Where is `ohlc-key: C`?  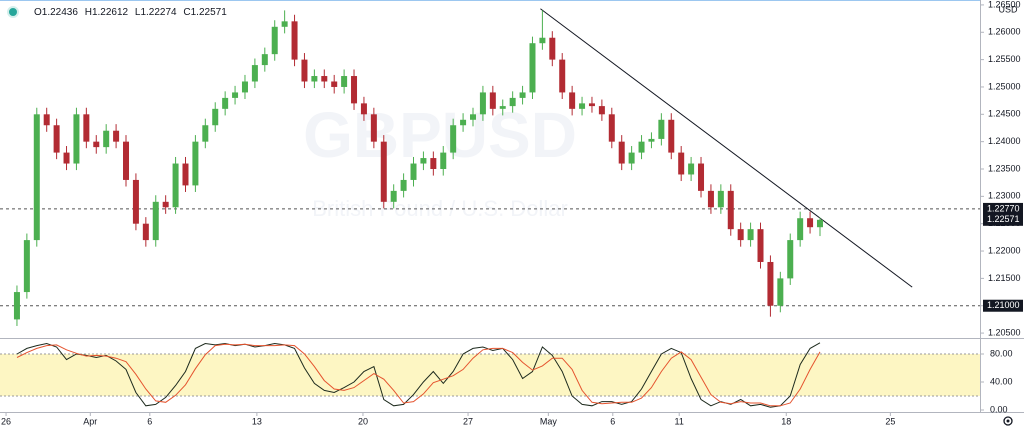 ohlc-key: C is located at coordinates (186, 12).